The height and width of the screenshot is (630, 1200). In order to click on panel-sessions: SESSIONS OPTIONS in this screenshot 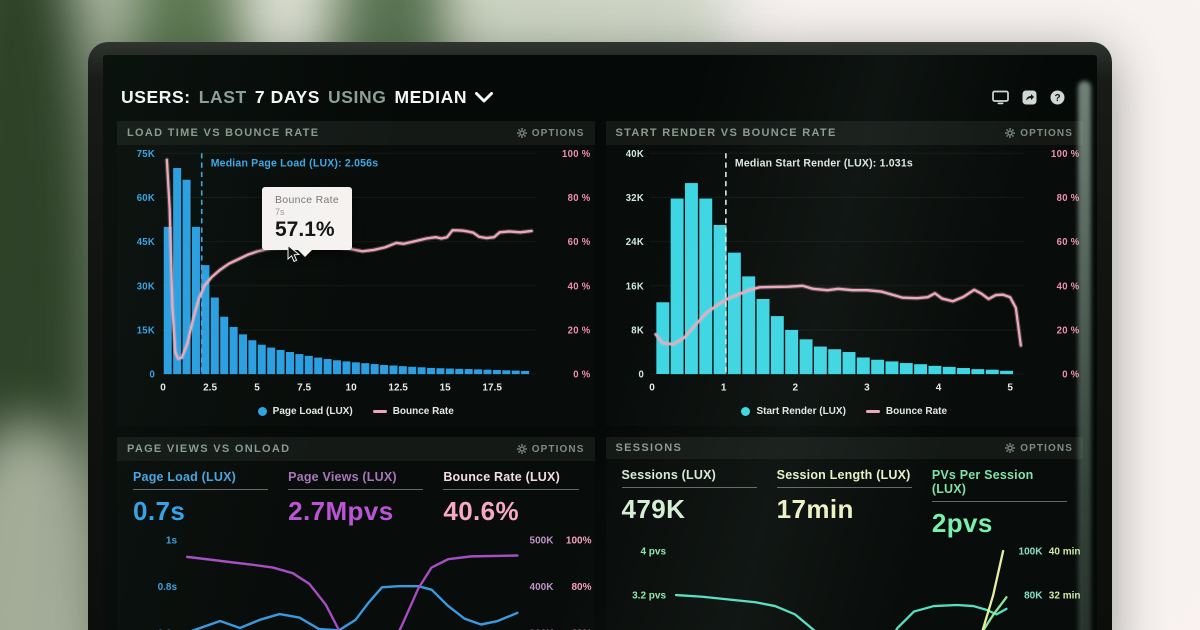, I will do `click(844, 533)`.